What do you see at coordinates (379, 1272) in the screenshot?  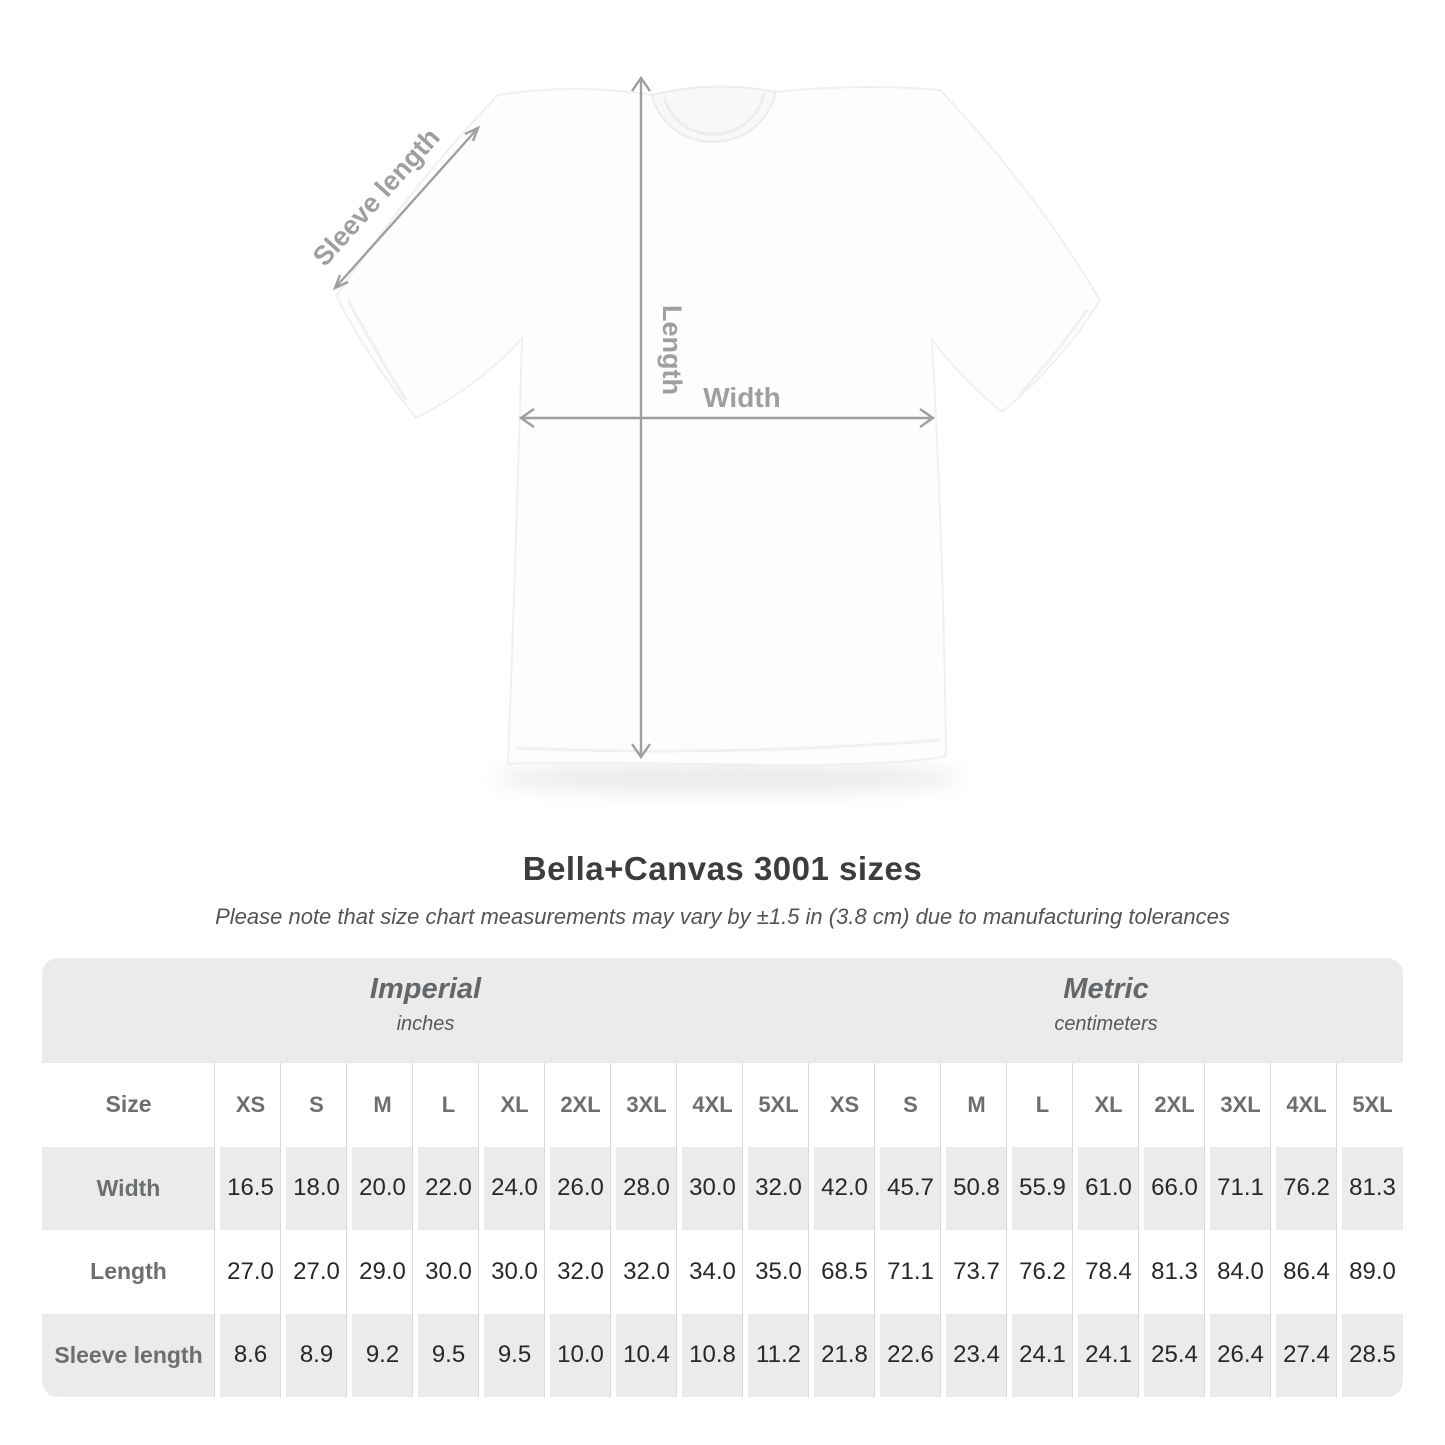 I see `value-cell: 29.0` at bounding box center [379, 1272].